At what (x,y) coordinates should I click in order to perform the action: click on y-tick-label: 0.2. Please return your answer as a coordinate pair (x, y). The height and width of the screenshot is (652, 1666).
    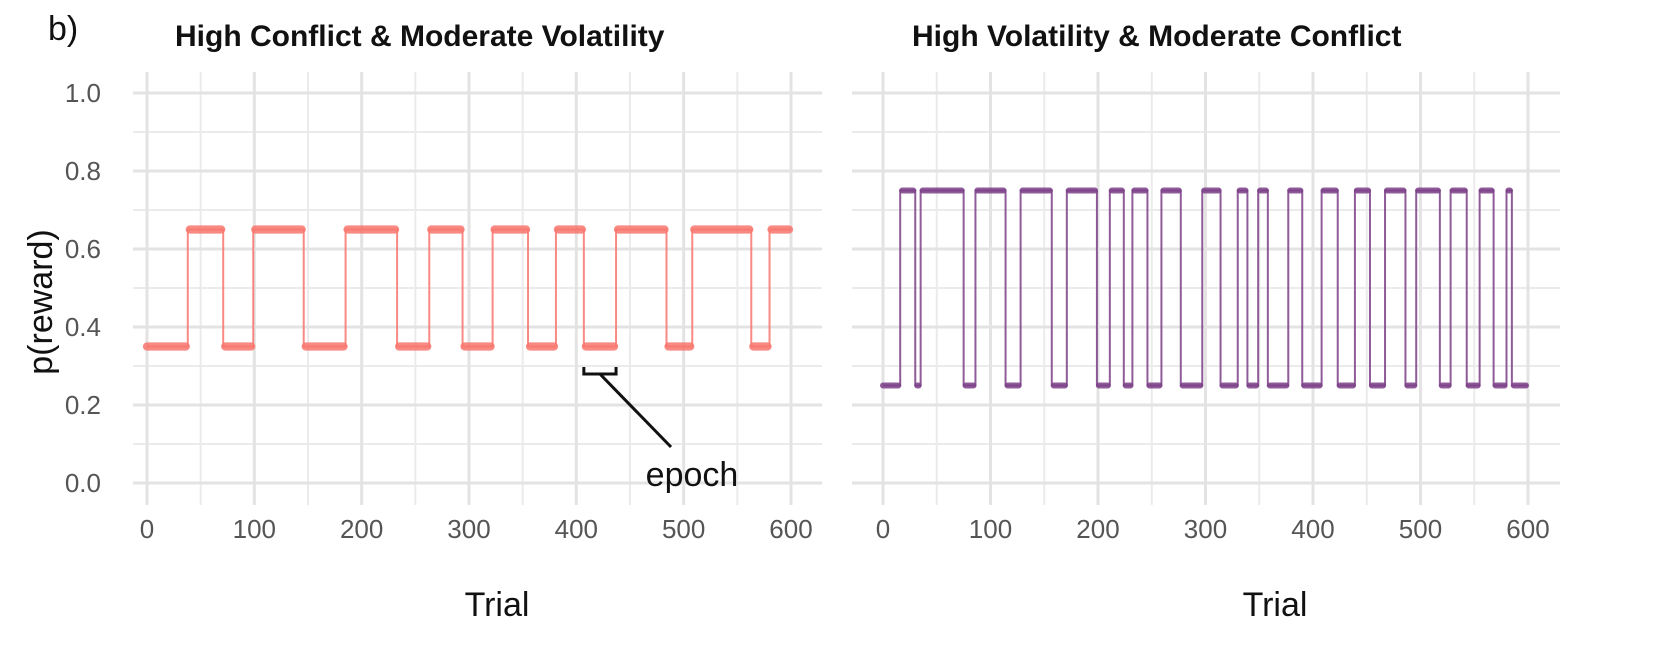
    Looking at the image, I should click on (83, 405).